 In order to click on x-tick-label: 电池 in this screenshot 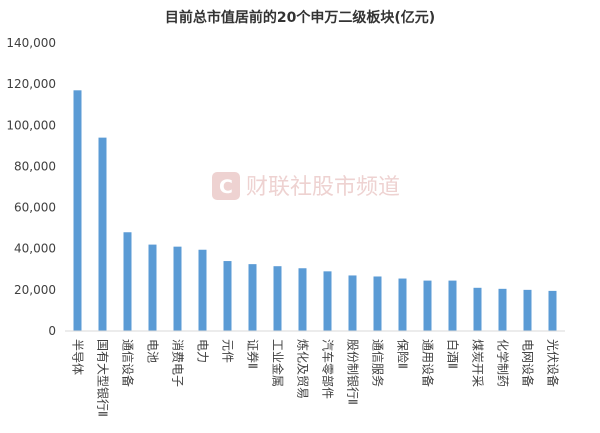, I will do `click(153, 351)`.